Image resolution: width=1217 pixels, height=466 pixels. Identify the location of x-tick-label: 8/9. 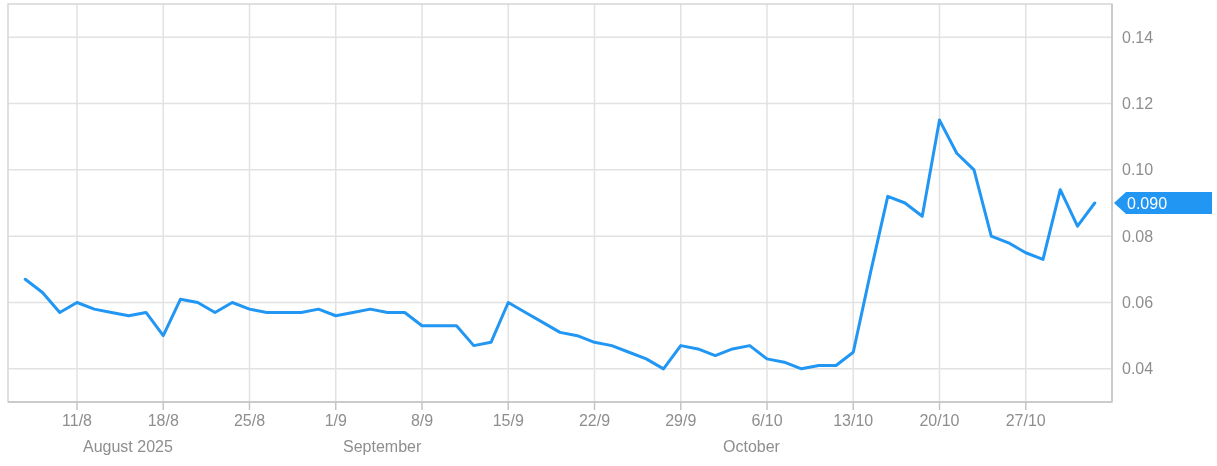
(422, 420).